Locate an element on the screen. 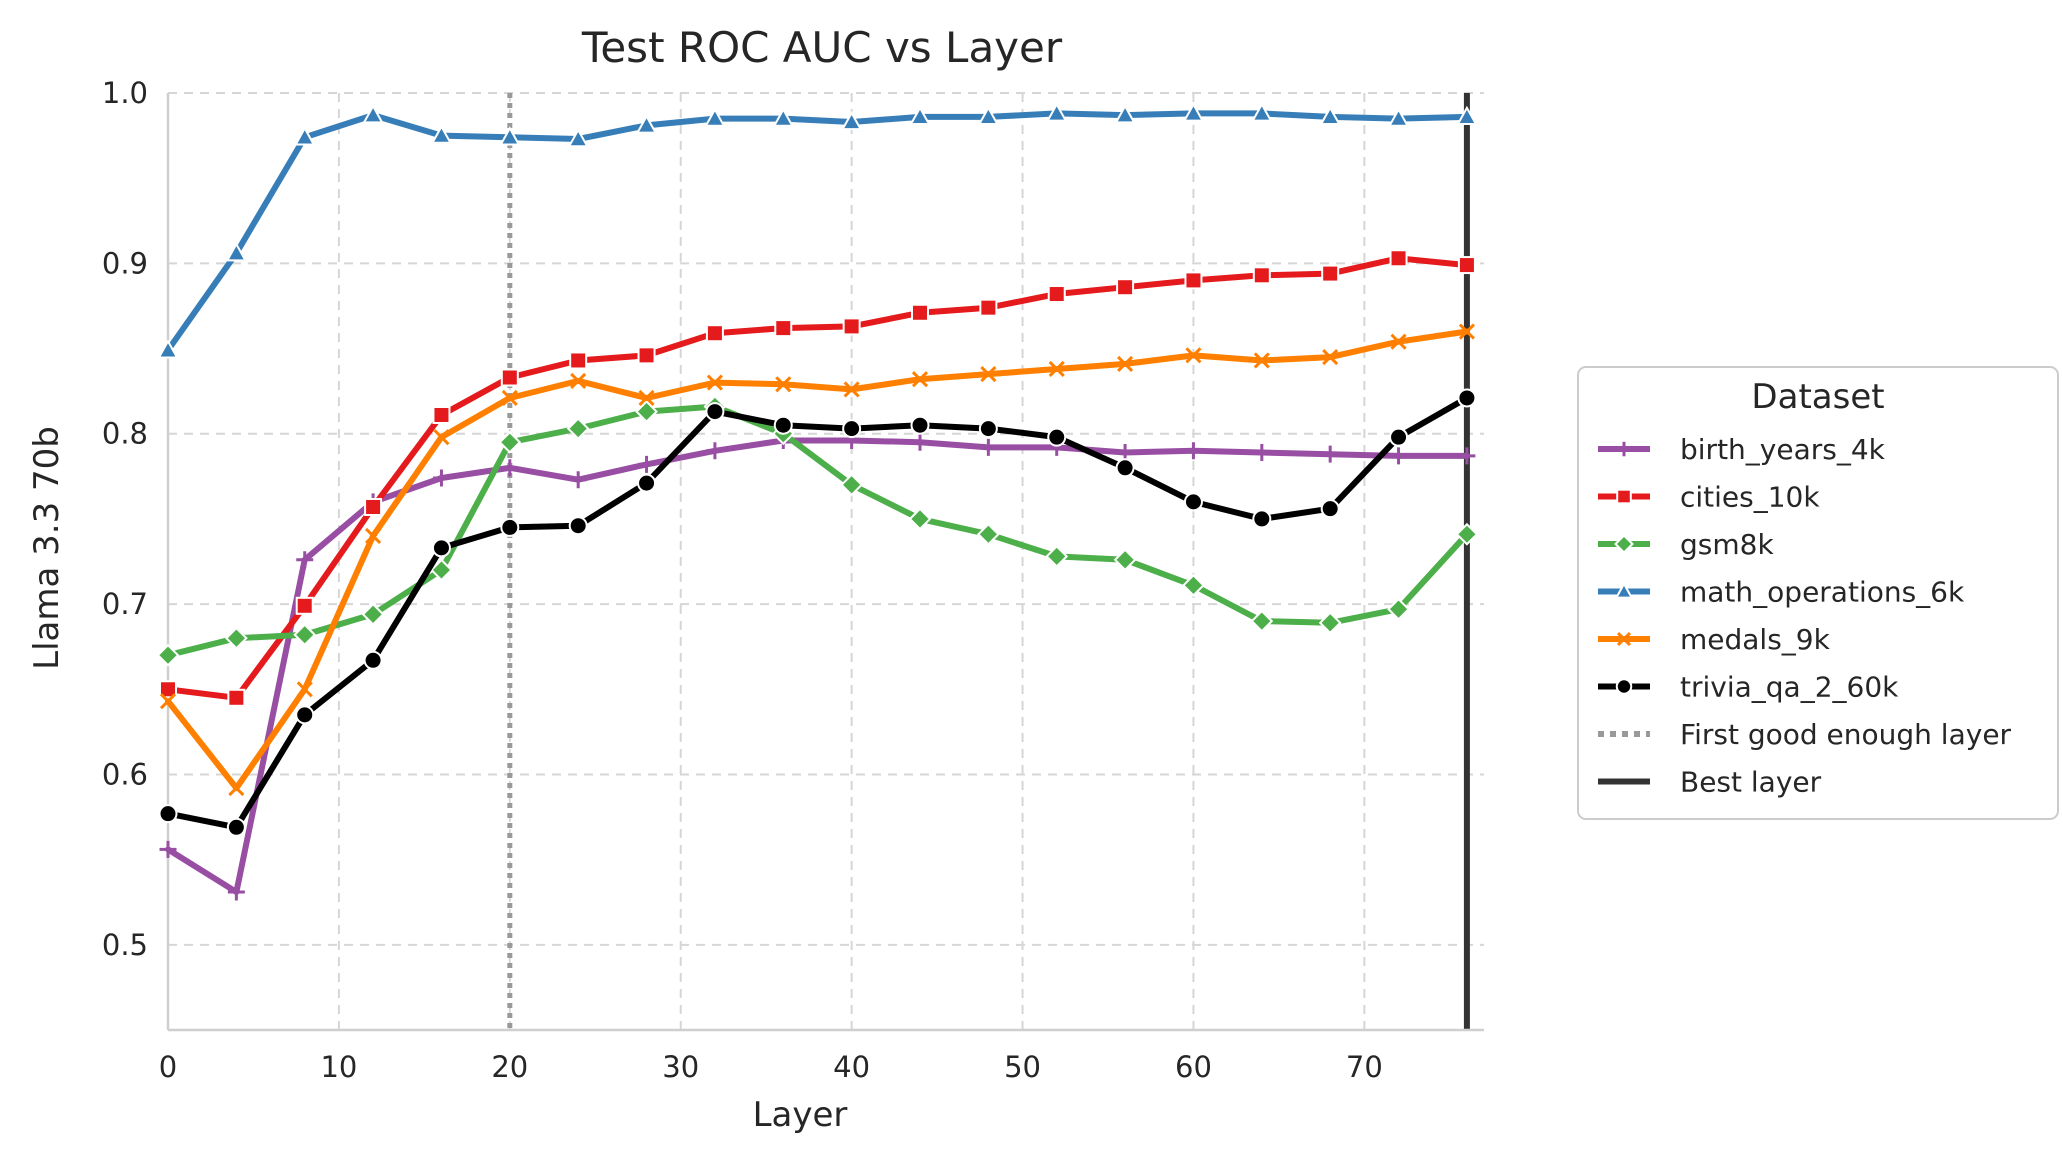 This screenshot has width=2063, height=1168. legend-item-reference-1: Best layer is located at coordinates (1710, 782).